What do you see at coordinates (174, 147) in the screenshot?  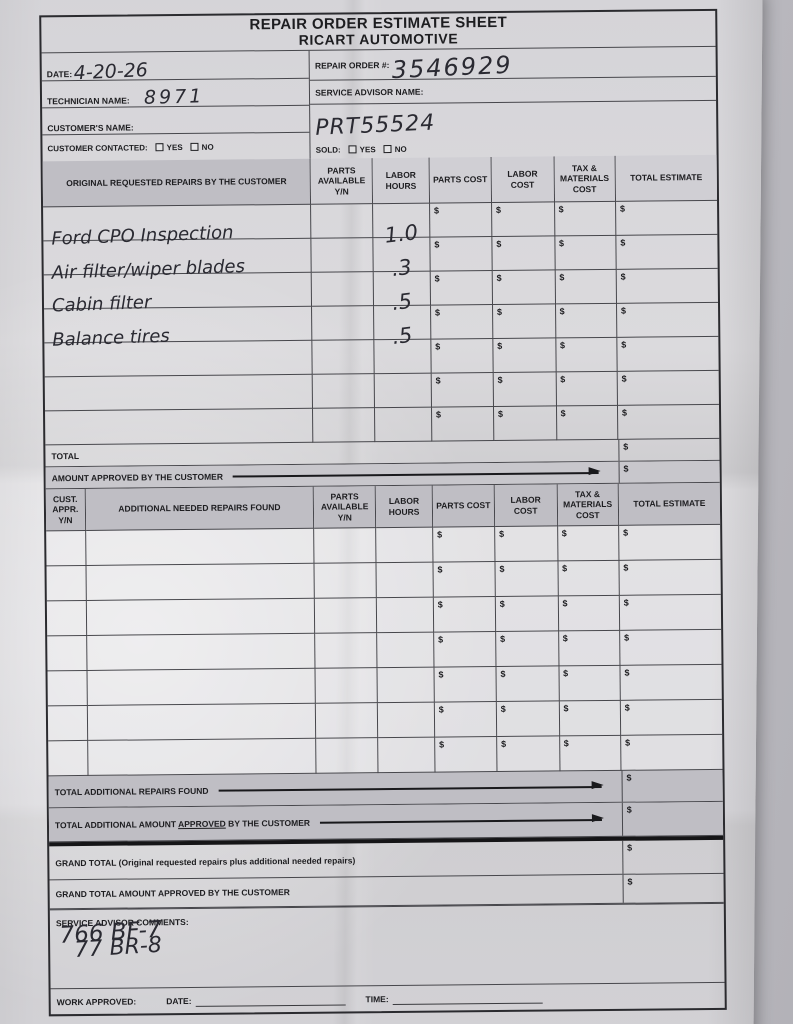 I see `customer-contacted-yes-label: YES` at bounding box center [174, 147].